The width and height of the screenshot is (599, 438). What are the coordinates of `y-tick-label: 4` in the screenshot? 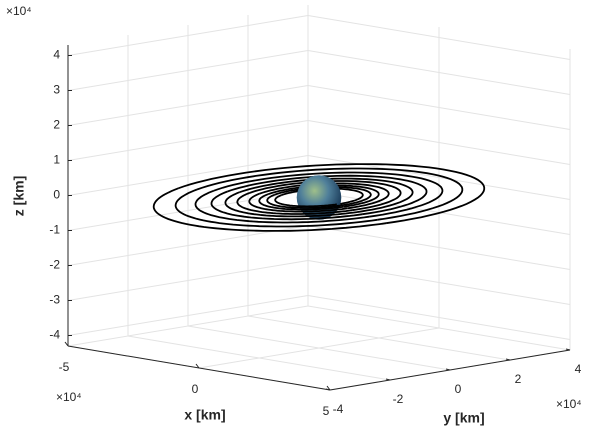 It's located at (578, 369).